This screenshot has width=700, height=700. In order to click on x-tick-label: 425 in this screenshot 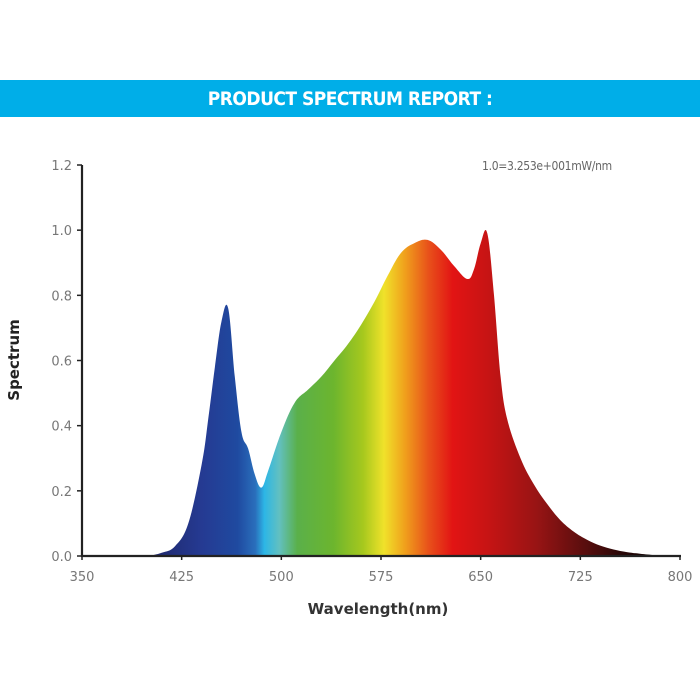, I will do `click(181, 577)`.